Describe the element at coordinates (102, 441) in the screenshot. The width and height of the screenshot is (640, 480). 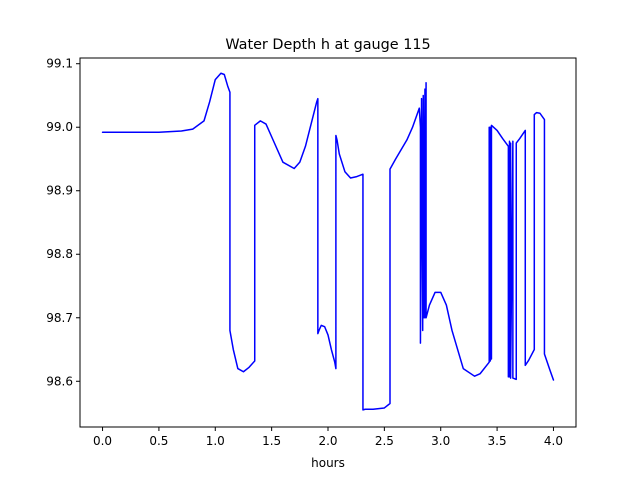
I see `x-tick-label: 0.0` at that location.